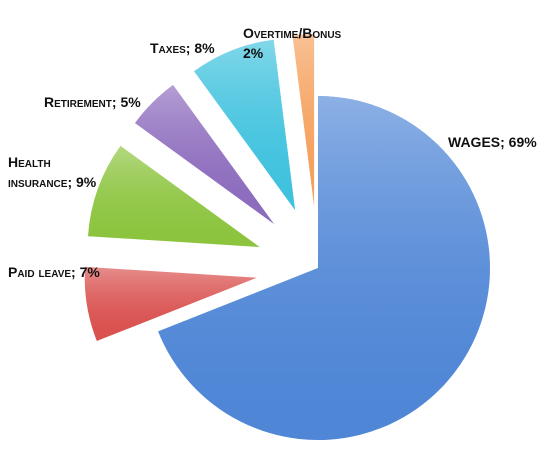 The width and height of the screenshot is (547, 454). I want to click on slice-label: Paid leave; 7%, so click(54, 272).